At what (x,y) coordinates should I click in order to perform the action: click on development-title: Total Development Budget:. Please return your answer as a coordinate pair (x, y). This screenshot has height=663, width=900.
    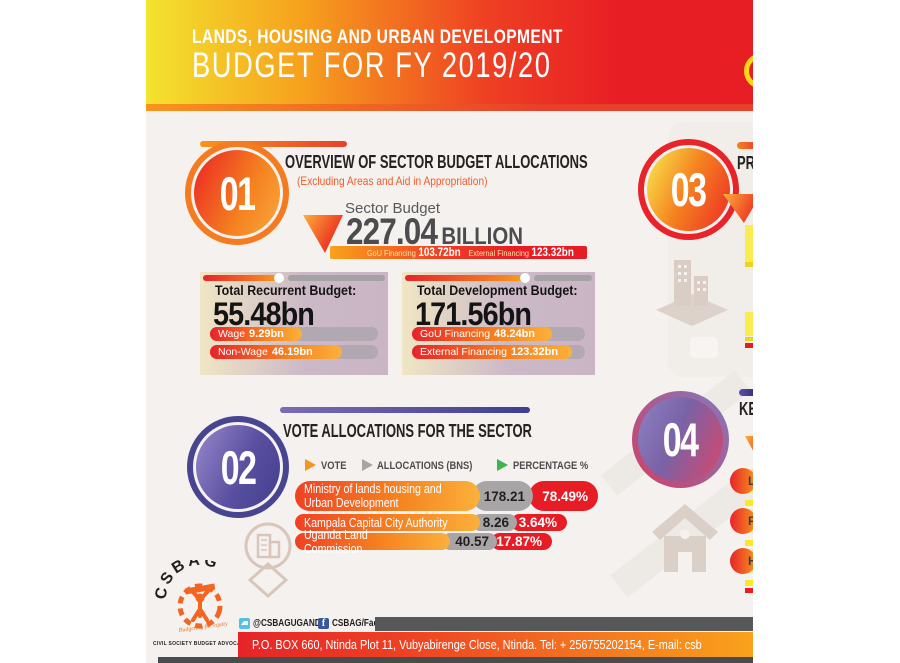
    Looking at the image, I should click on (497, 290).